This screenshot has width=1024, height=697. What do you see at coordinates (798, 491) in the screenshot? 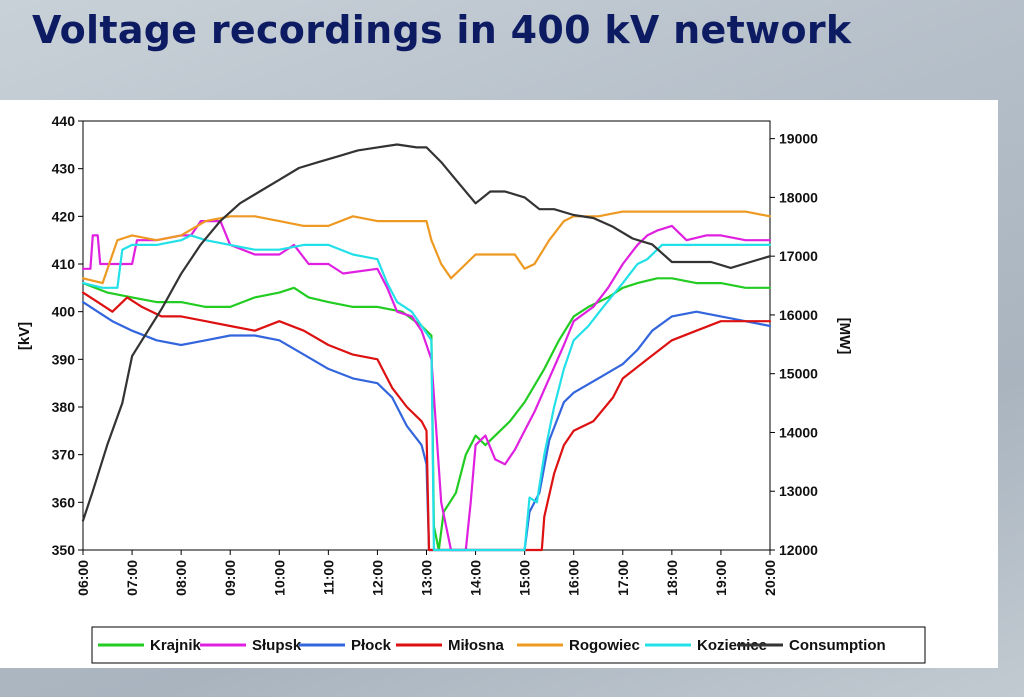
I see `right-tick-label: 13000` at bounding box center [798, 491].